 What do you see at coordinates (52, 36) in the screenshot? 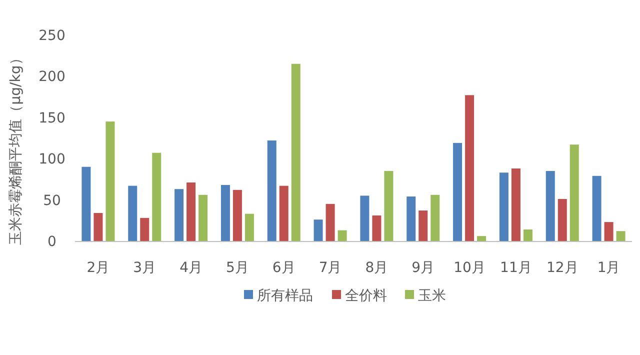
I see `y-tick-label: 250` at bounding box center [52, 36].